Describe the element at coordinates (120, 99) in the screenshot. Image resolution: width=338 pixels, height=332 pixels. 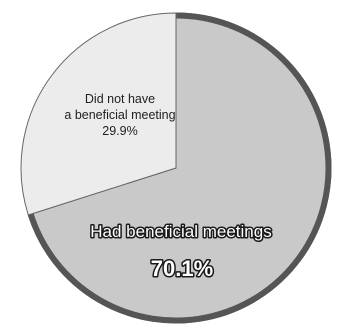
I see `slice-label-line-1: Did not have` at that location.